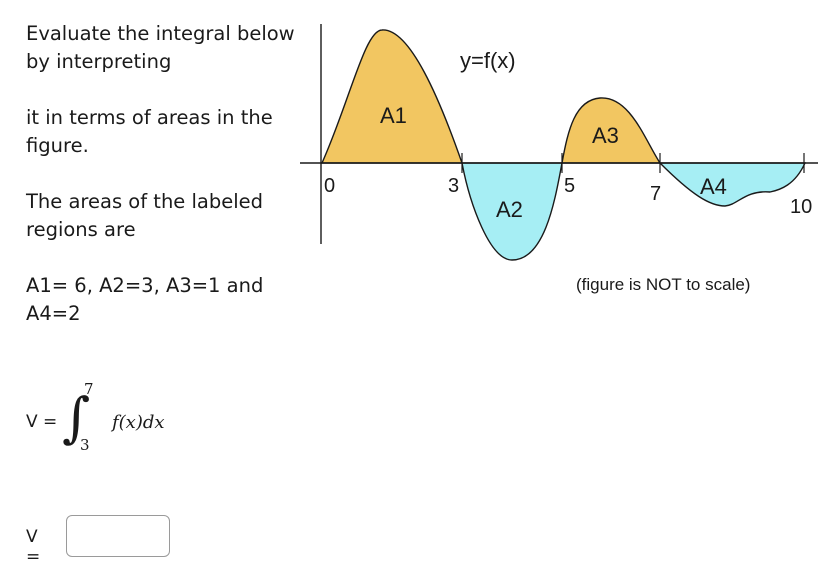  What do you see at coordinates (801, 207) in the screenshot?
I see `x-tick-label: 10` at bounding box center [801, 207].